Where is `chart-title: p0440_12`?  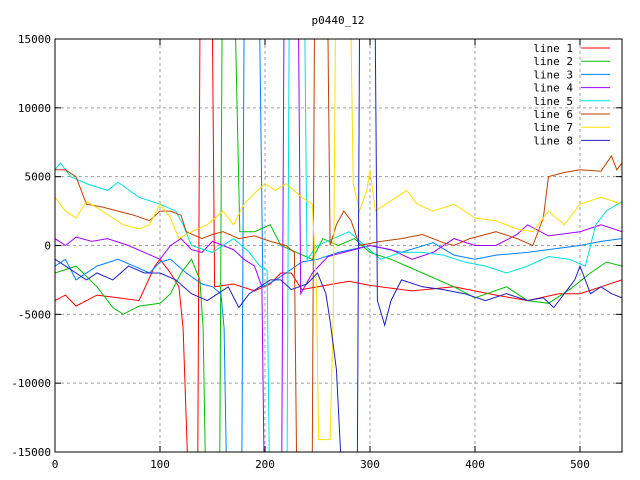 chart-title: p0440_12 is located at coordinates (338, 20).